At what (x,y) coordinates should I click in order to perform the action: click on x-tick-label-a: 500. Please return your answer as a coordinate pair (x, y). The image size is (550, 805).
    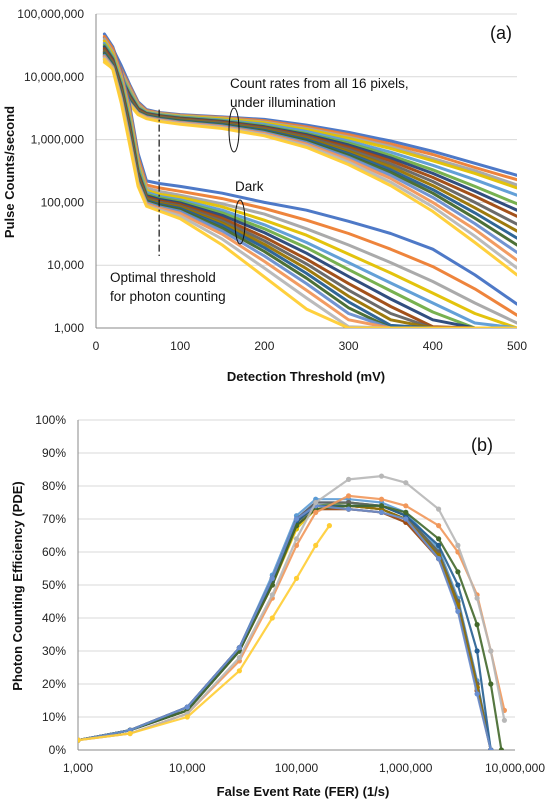
    Looking at the image, I should click on (517, 346).